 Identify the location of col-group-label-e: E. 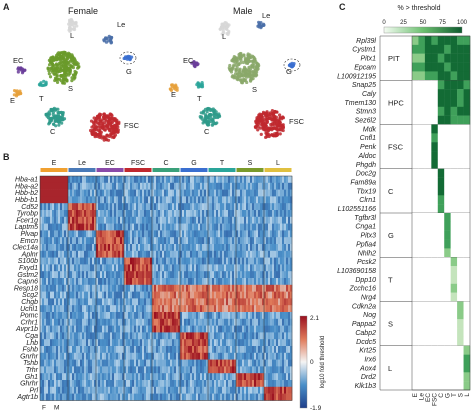
(54, 163).